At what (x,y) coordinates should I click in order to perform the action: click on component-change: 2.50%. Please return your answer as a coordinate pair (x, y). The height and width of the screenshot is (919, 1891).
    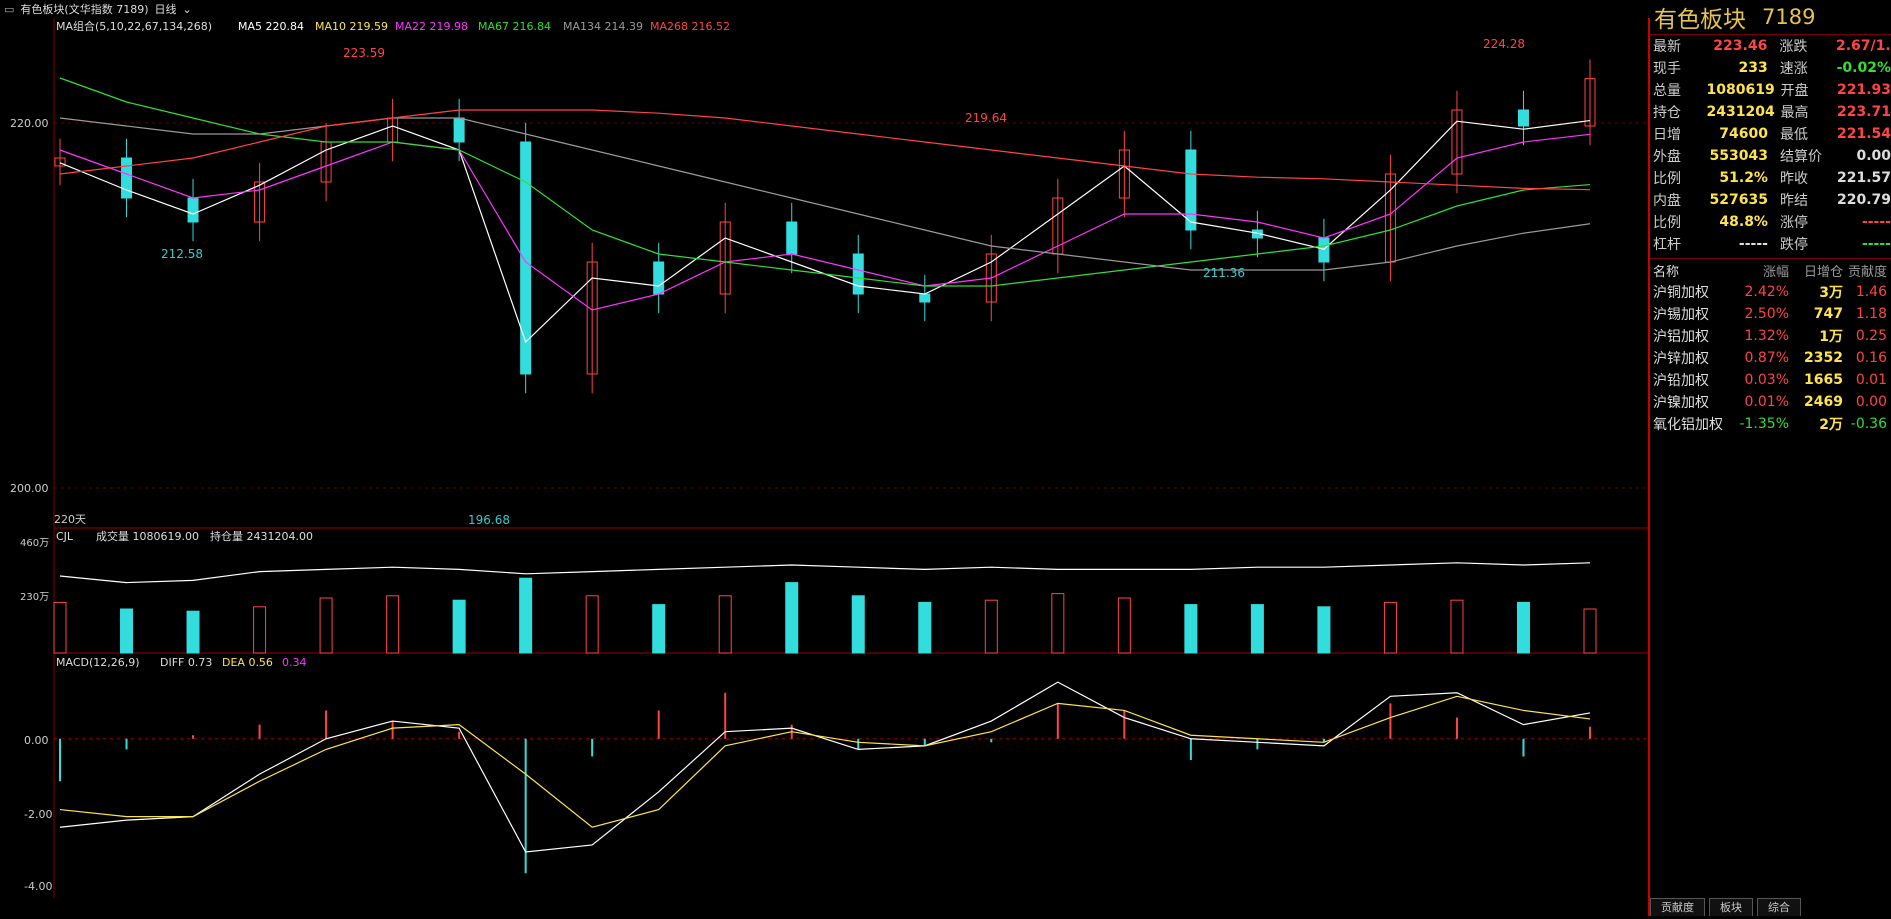
    Looking at the image, I should click on (1766, 314).